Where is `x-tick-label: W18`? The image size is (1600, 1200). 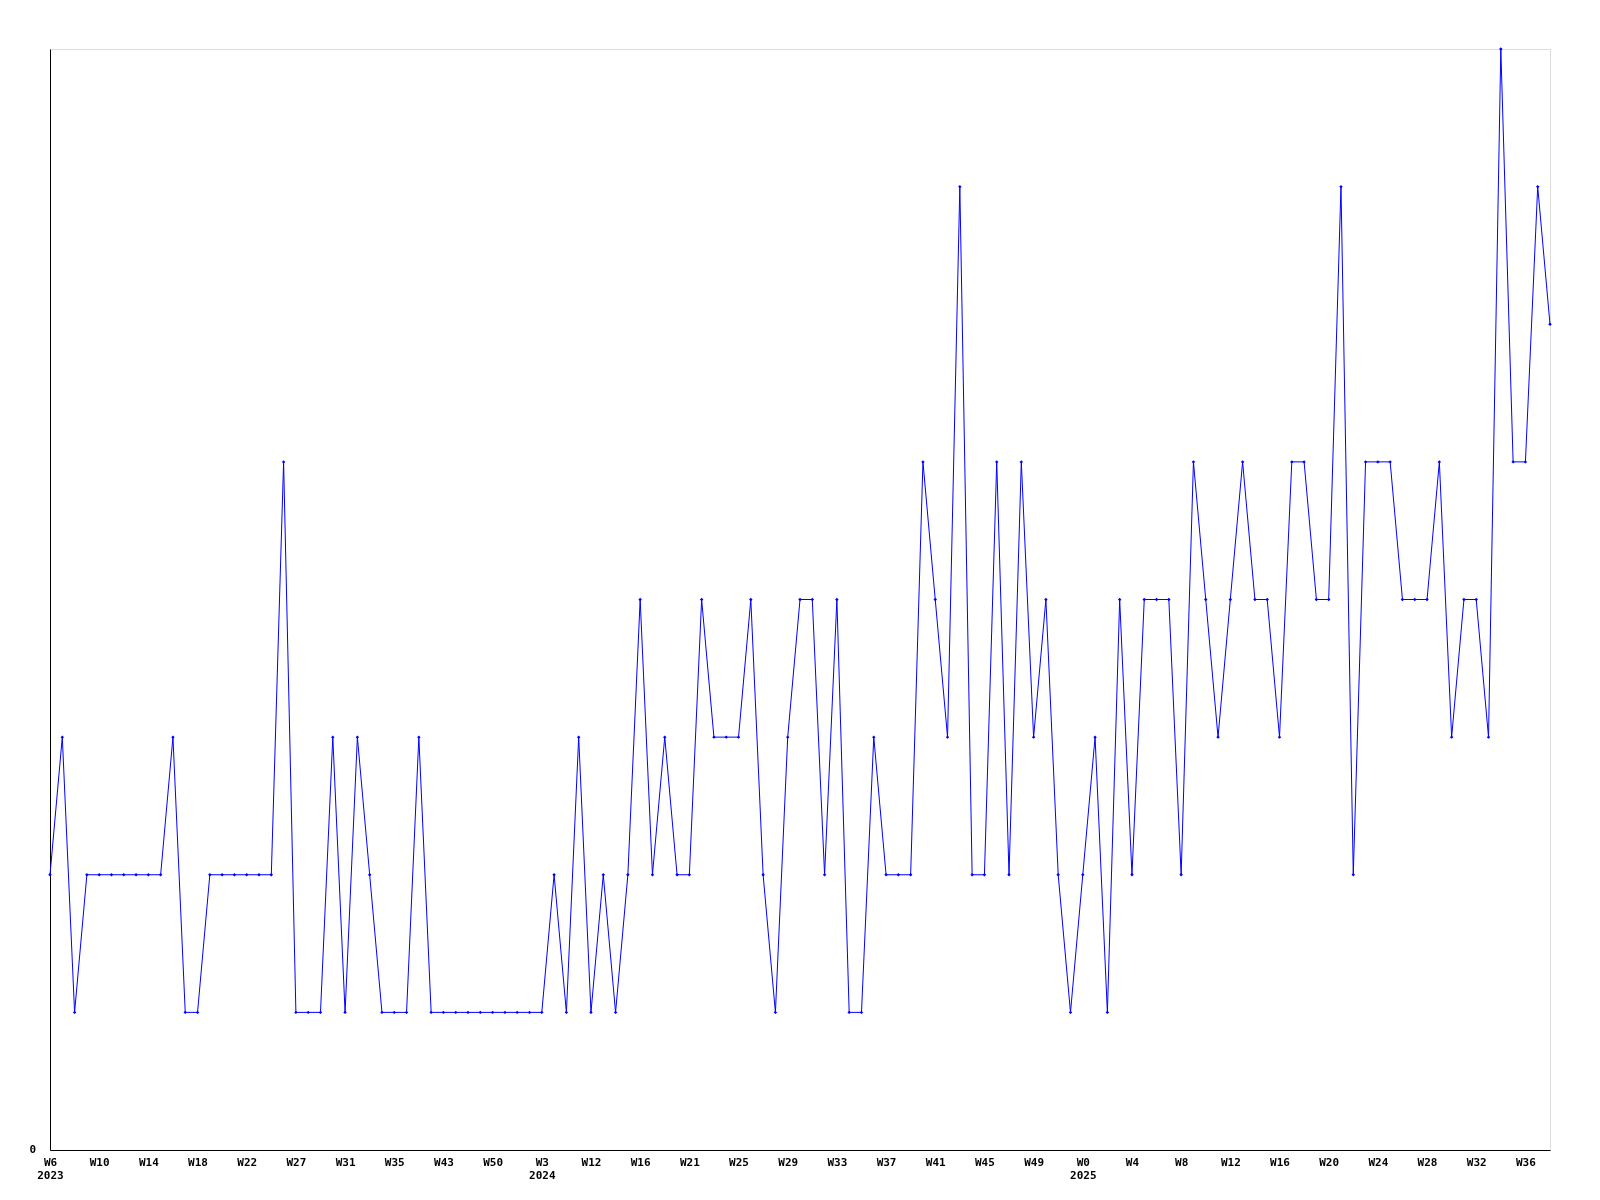 x-tick-label: W18 is located at coordinates (198, 1162).